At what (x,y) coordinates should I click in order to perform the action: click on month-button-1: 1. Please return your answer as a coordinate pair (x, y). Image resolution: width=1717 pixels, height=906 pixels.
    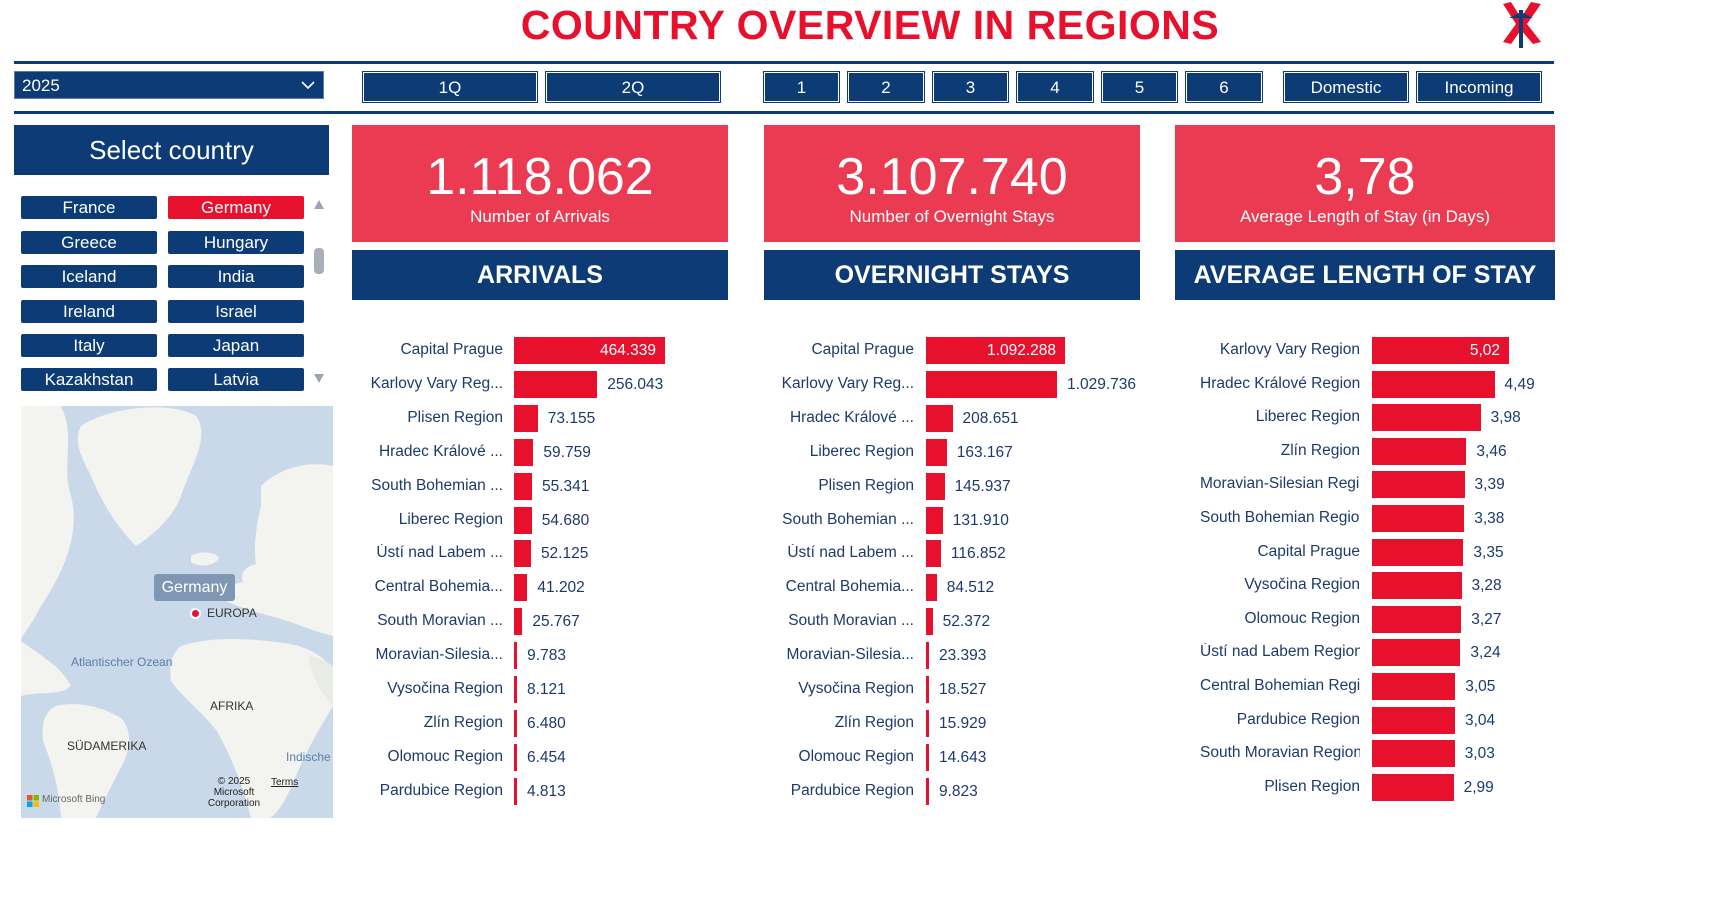
    Looking at the image, I should click on (801, 87).